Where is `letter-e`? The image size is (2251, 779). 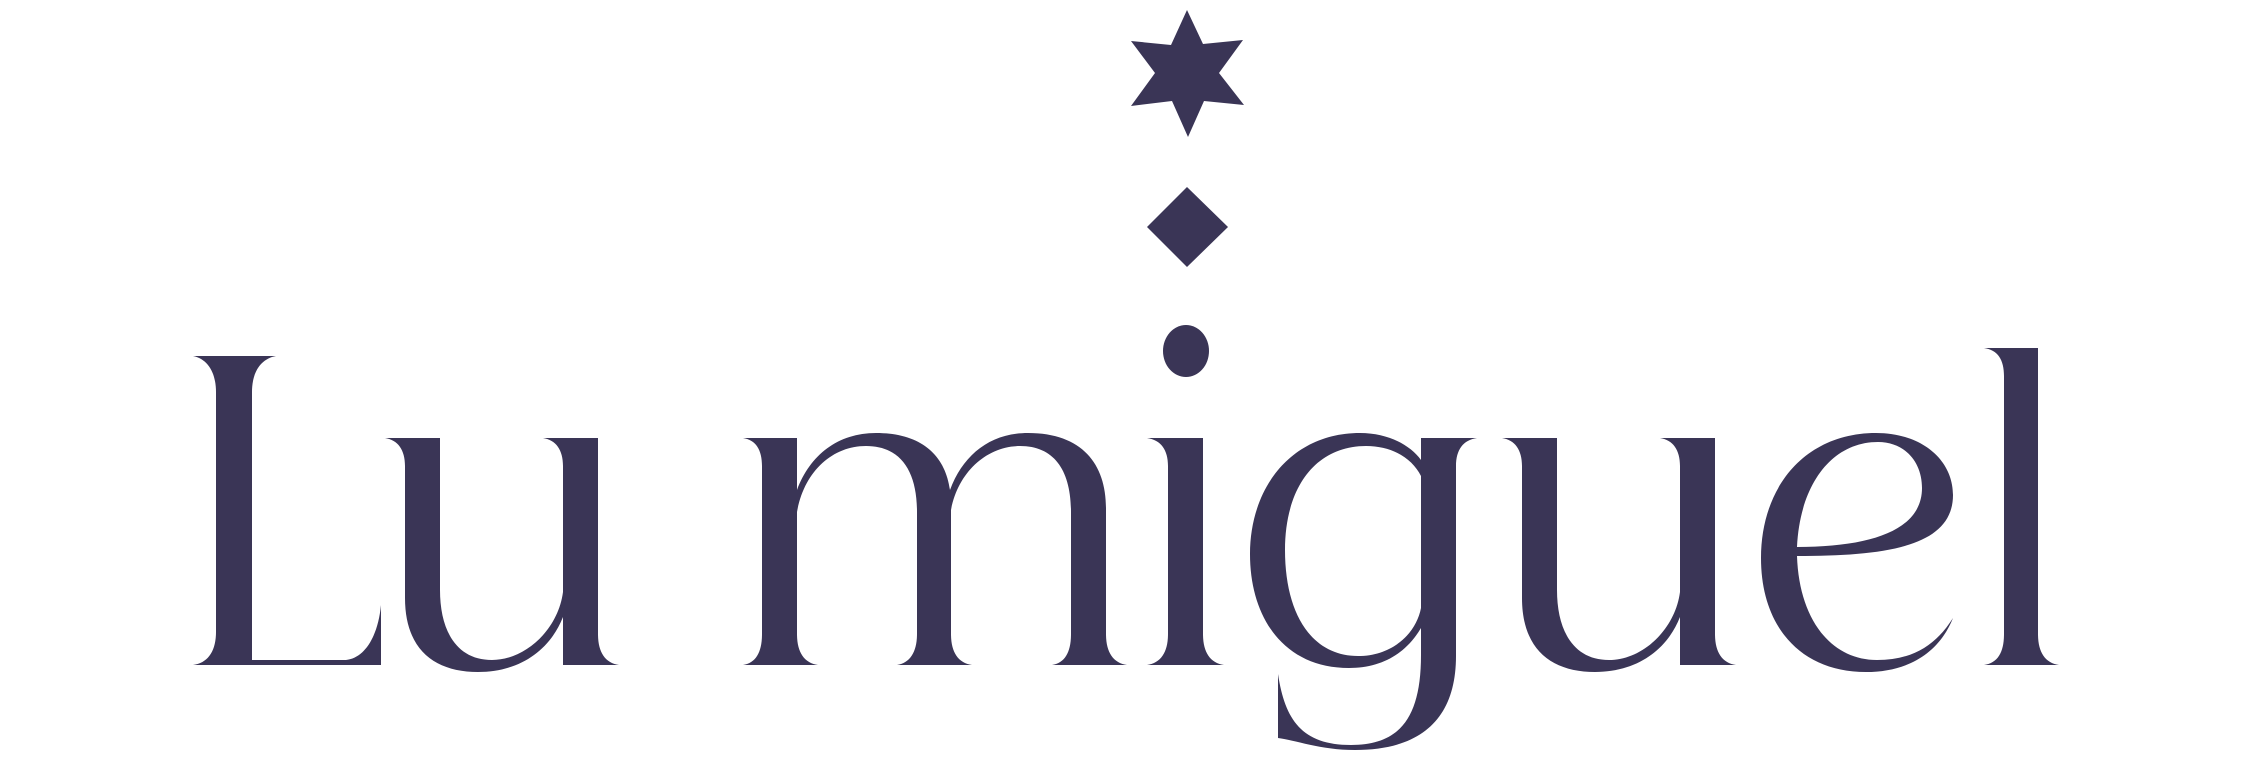 letter-e is located at coordinates (1857, 552).